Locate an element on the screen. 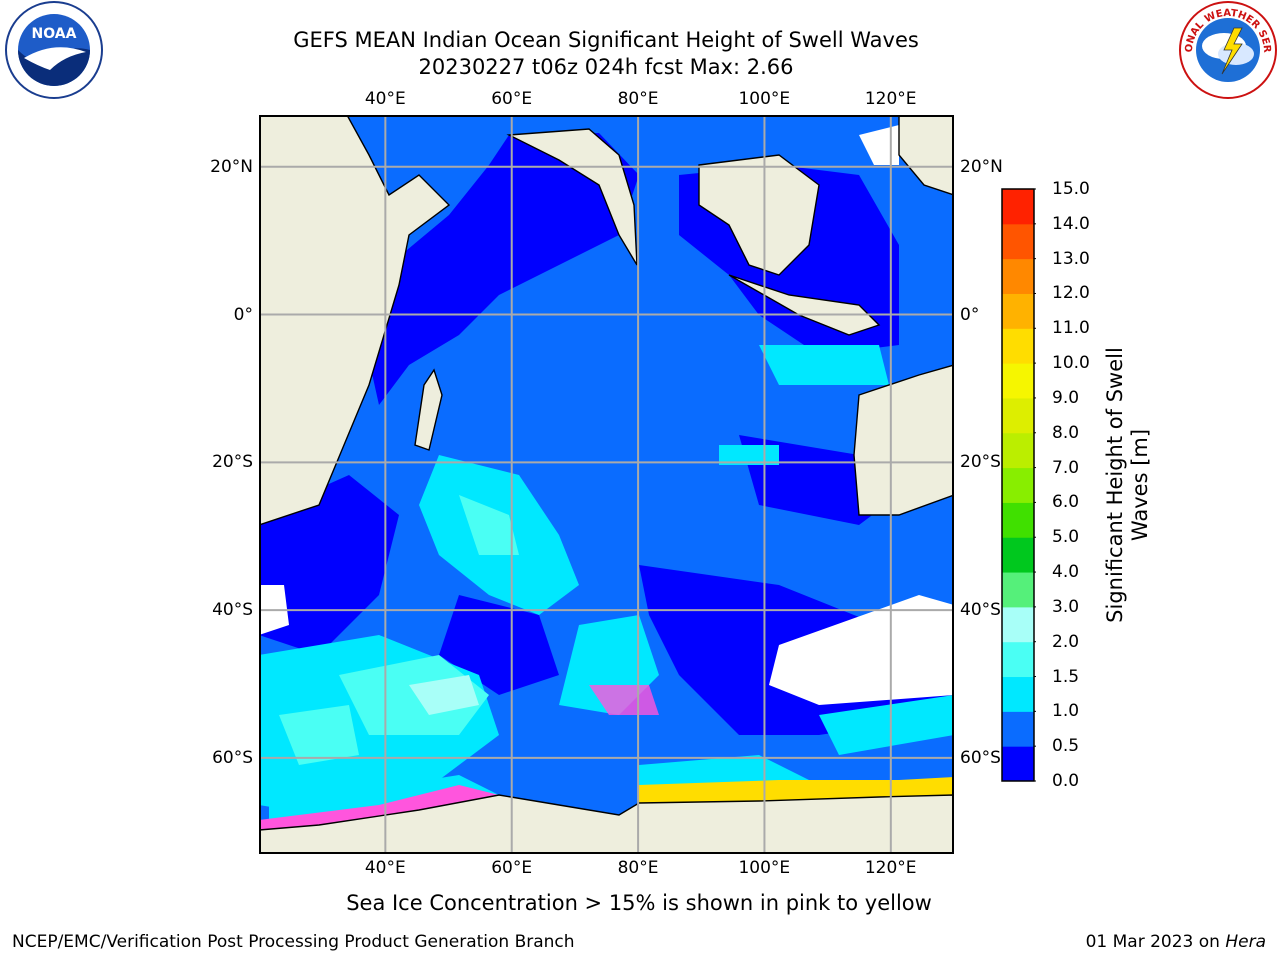 The width and height of the screenshot is (1280, 960). colorbar-tick-label: 8.0 is located at coordinates (1066, 432).